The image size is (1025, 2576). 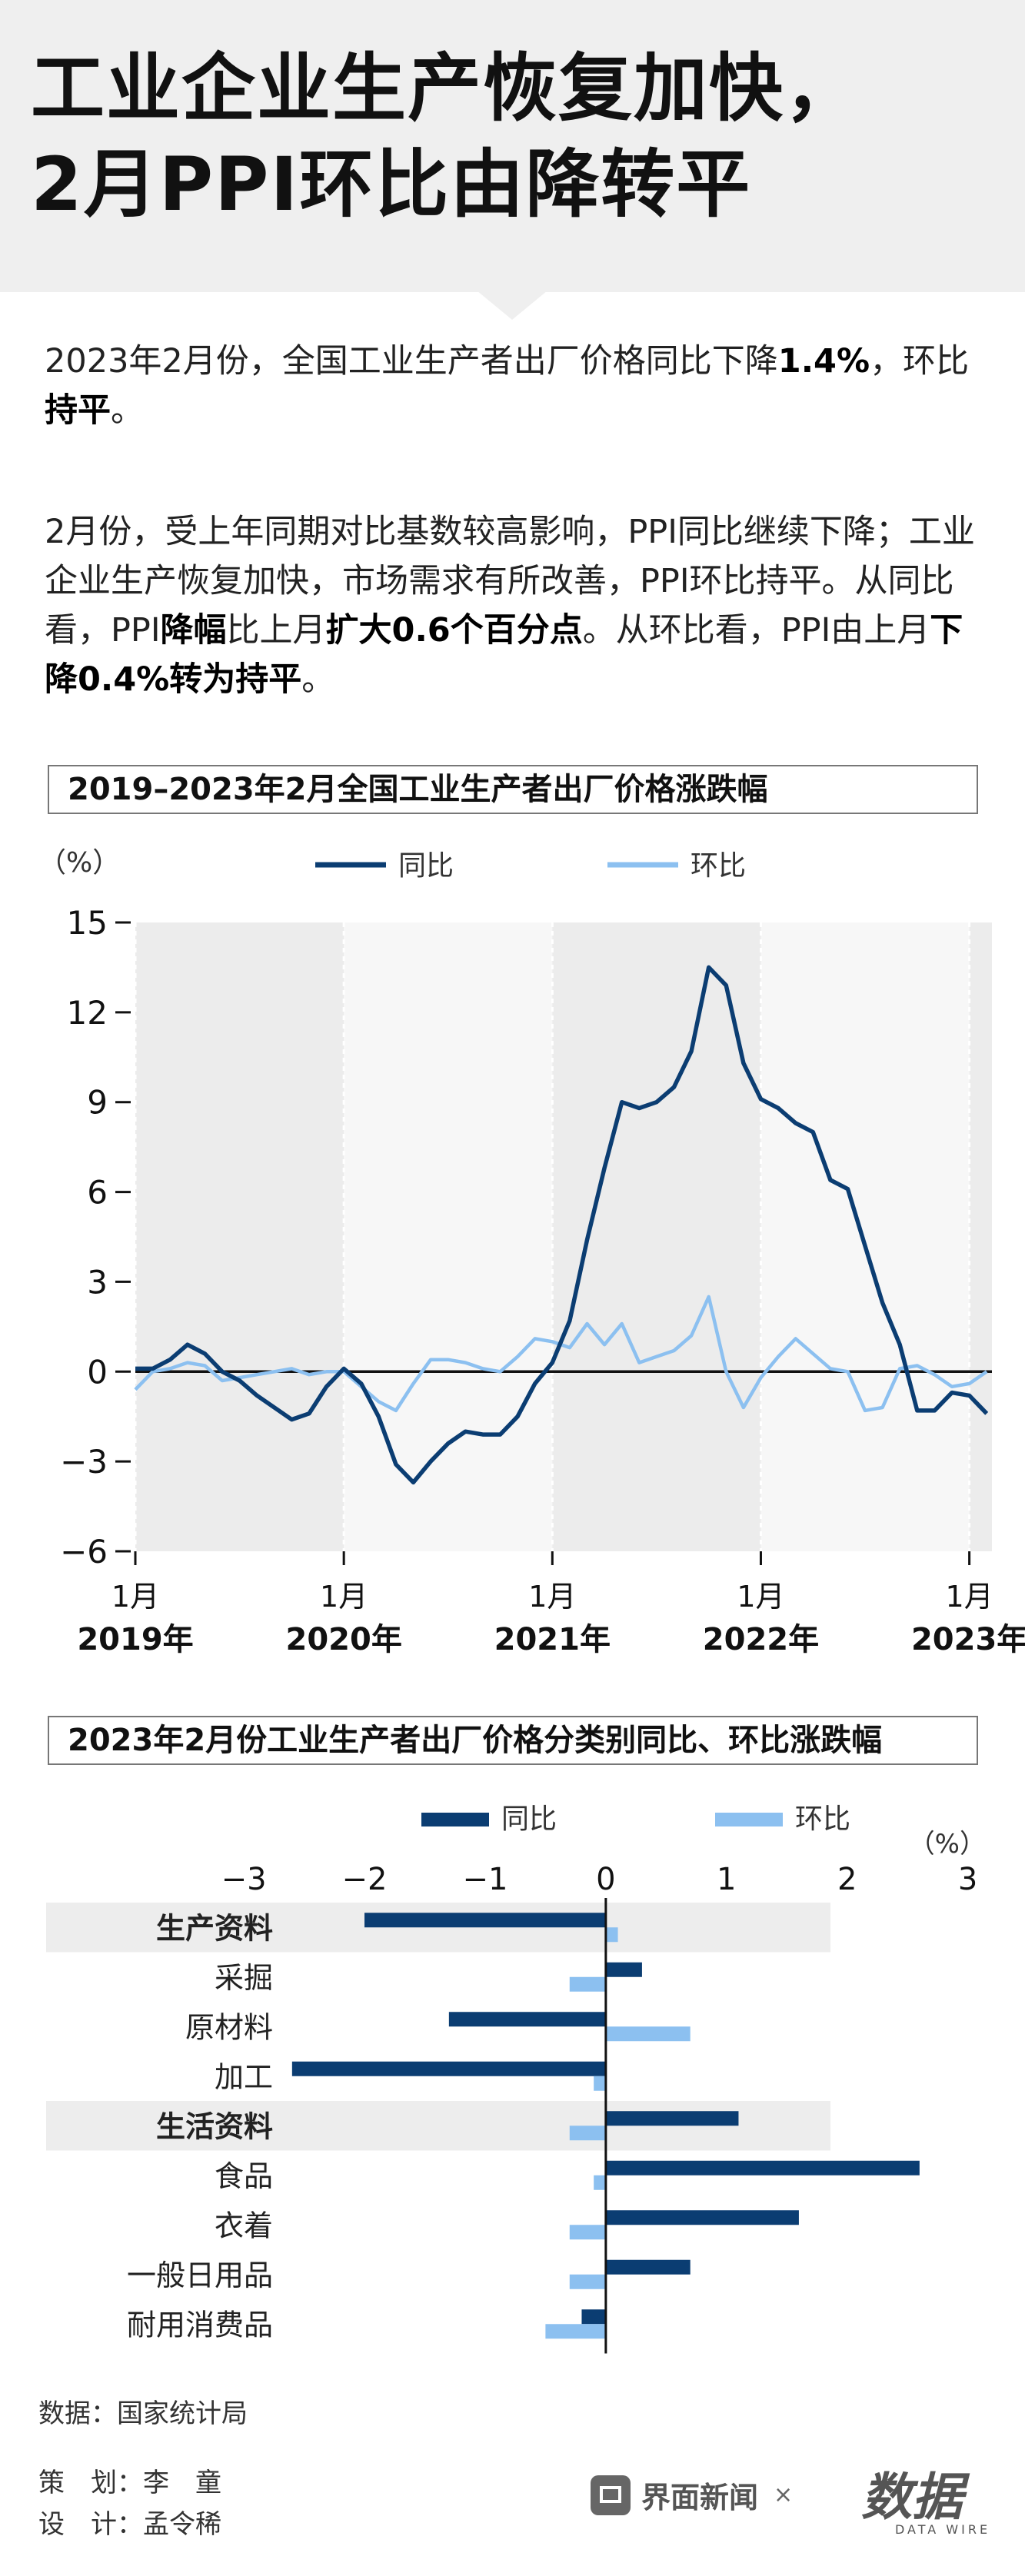 What do you see at coordinates (762, 2167) in the screenshot?
I see `bar-同比-食品` at bounding box center [762, 2167].